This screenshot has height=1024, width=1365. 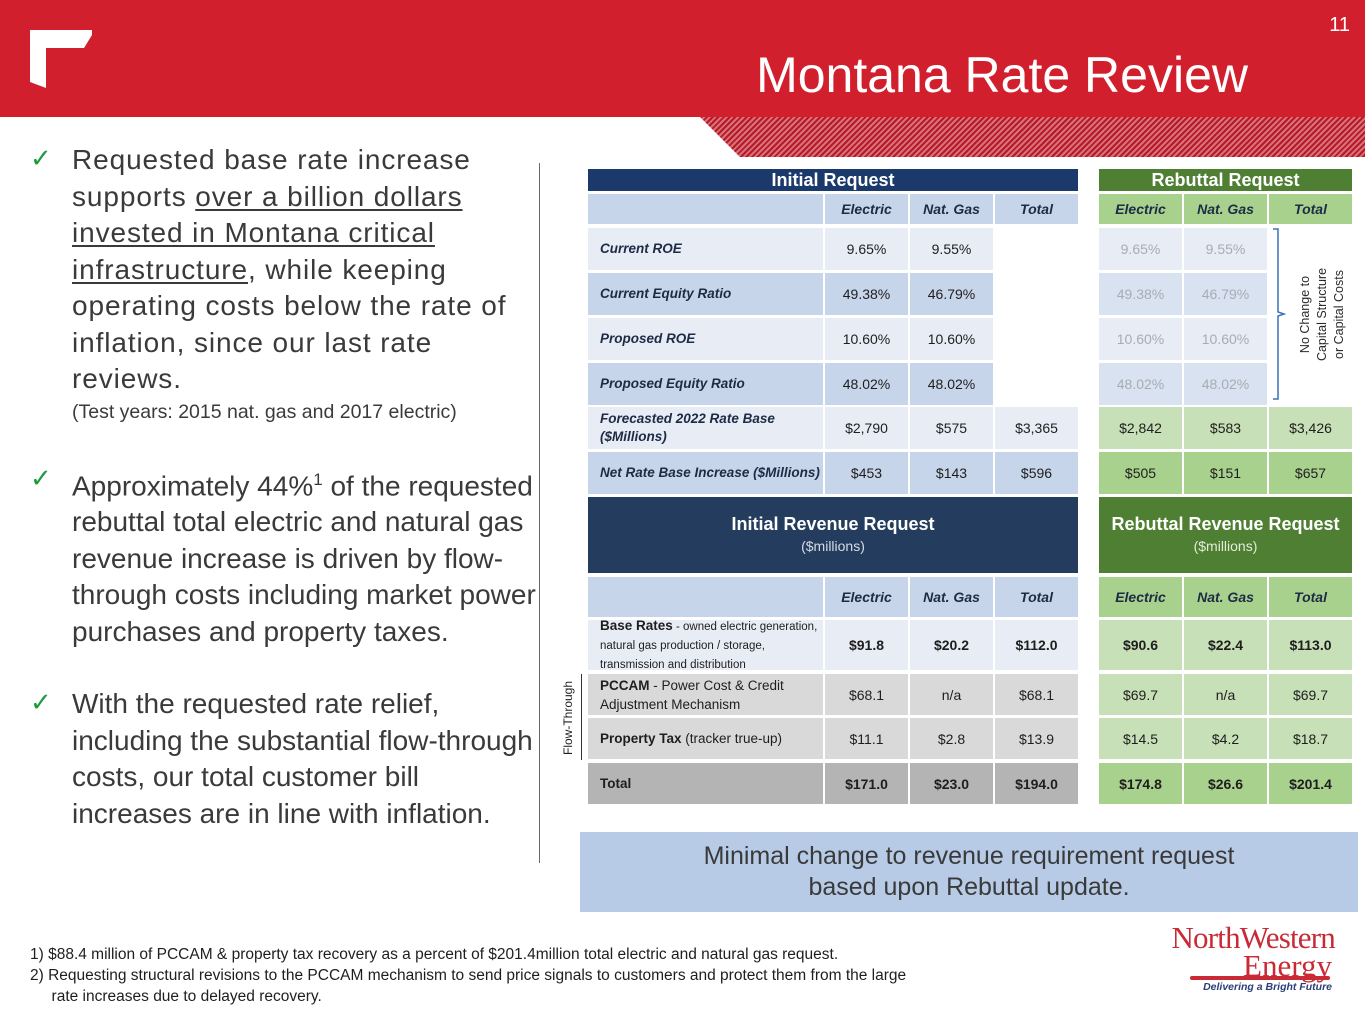 I want to click on initial-revenue-col-header: Total, so click(x=1036, y=597).